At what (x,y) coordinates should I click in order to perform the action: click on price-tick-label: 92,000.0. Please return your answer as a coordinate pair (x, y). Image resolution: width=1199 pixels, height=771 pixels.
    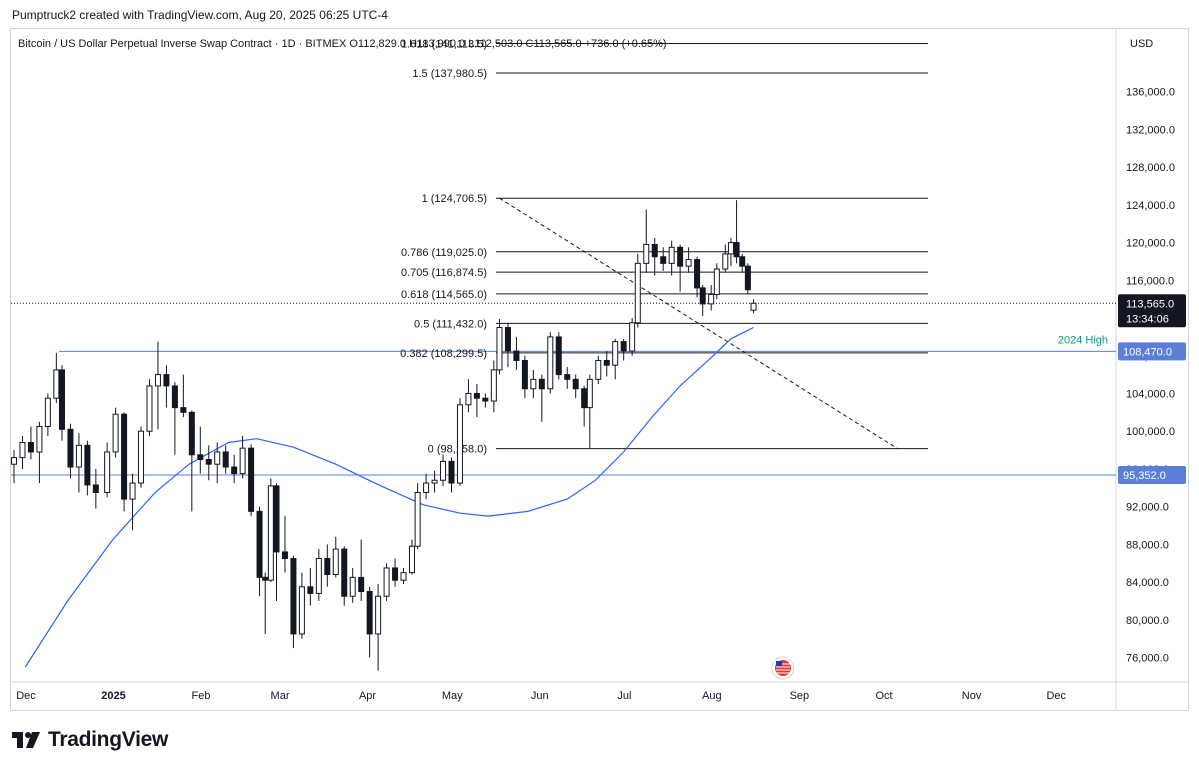
    Looking at the image, I should click on (1147, 508).